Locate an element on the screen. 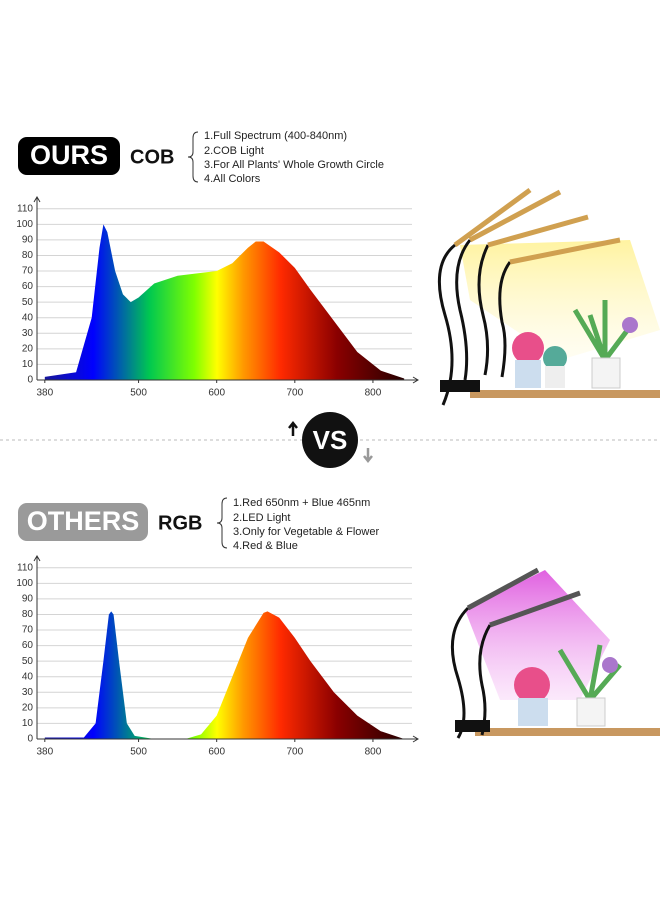 The height and width of the screenshot is (905, 660). badge: OTHERS is located at coordinates (83, 521).